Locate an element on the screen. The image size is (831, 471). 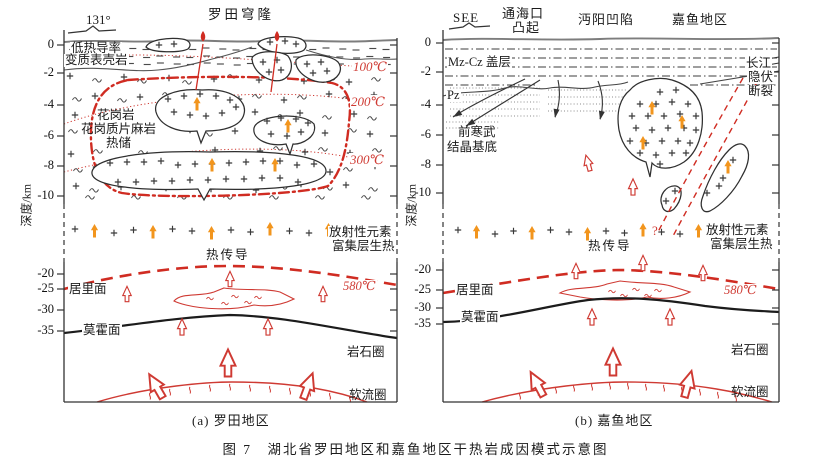
granite-symbols-a is located at coordinates (218, 111).